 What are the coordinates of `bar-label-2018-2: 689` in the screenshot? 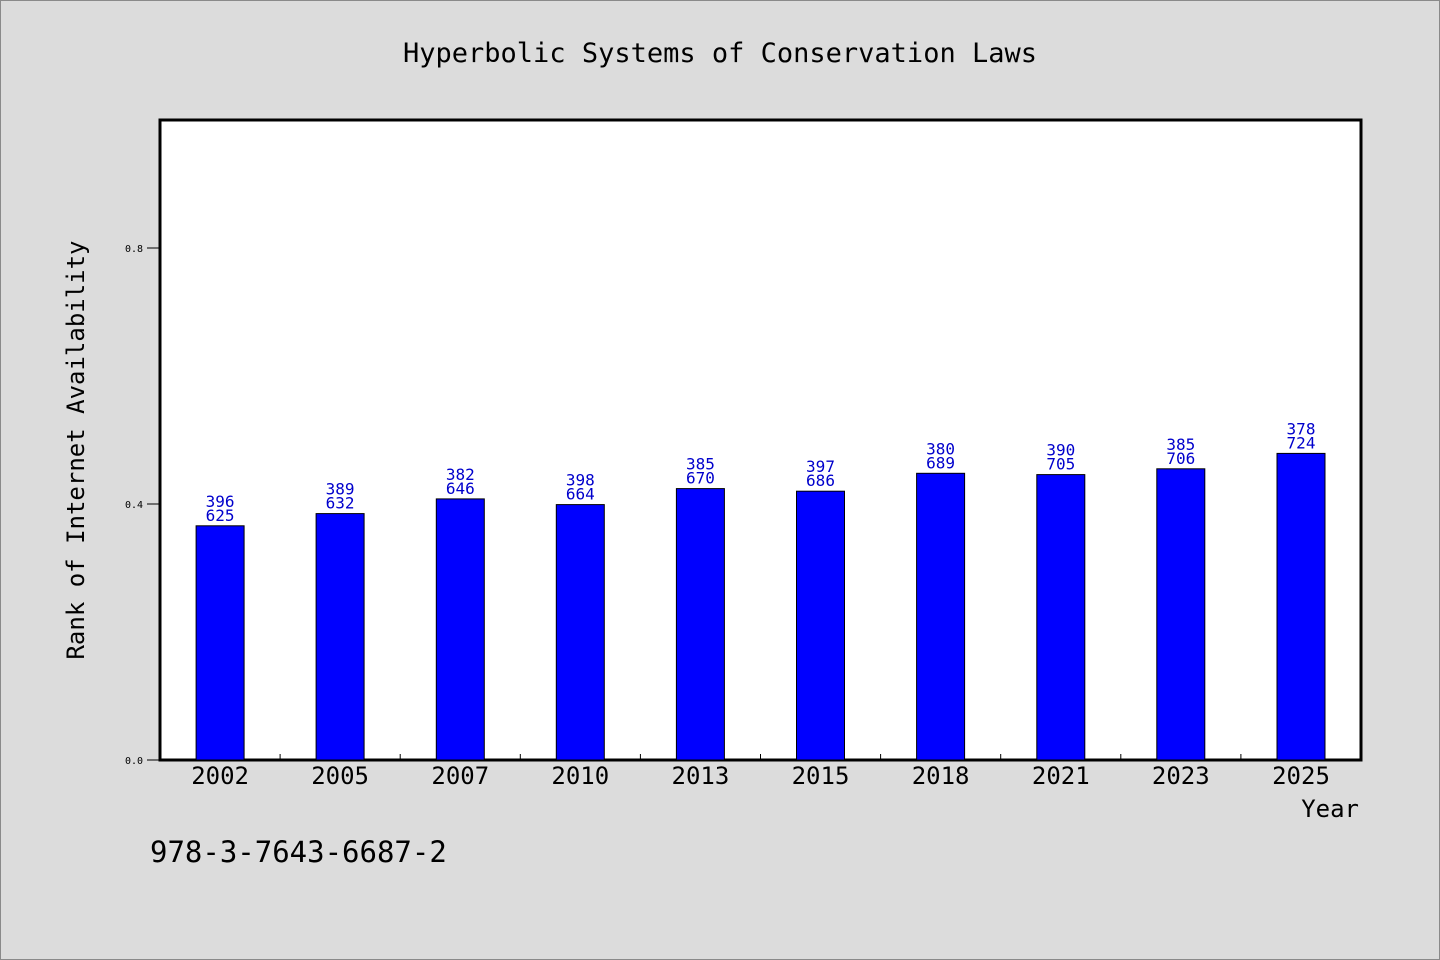 It's located at (940, 462).